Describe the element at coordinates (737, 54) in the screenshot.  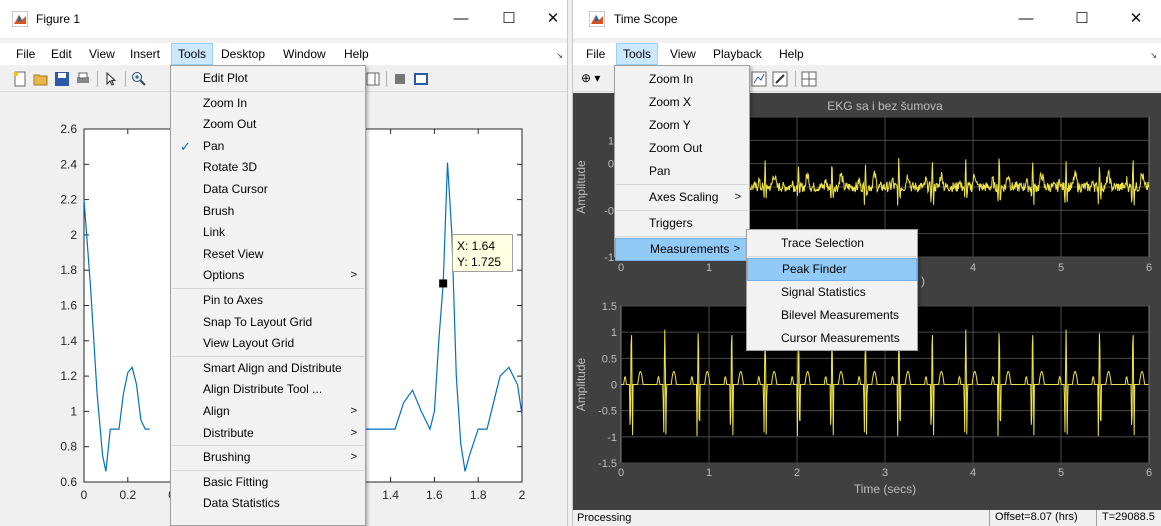
I see `menu-playback: Playback` at that location.